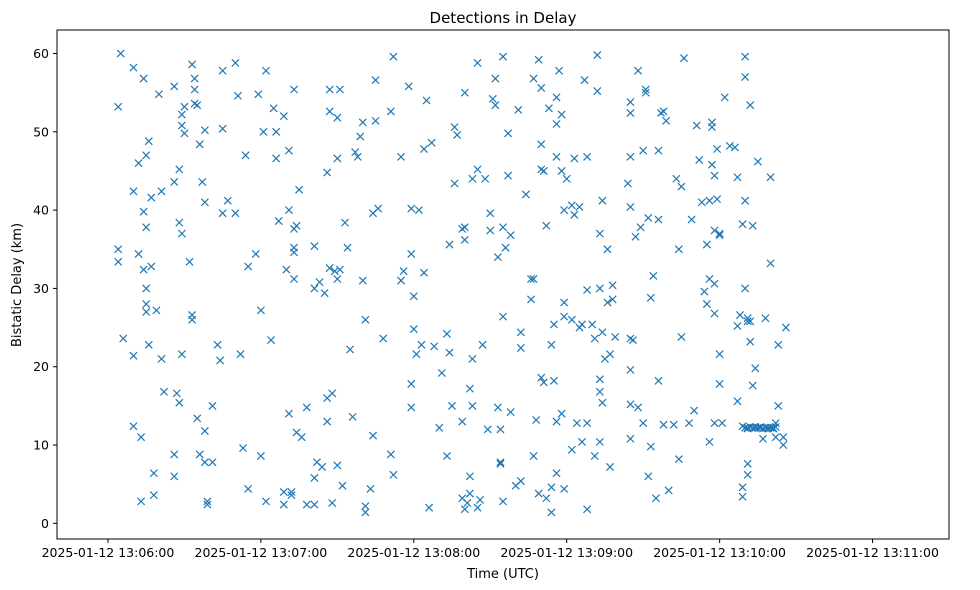  I want to click on y-tick-label: 60, so click(41, 53).